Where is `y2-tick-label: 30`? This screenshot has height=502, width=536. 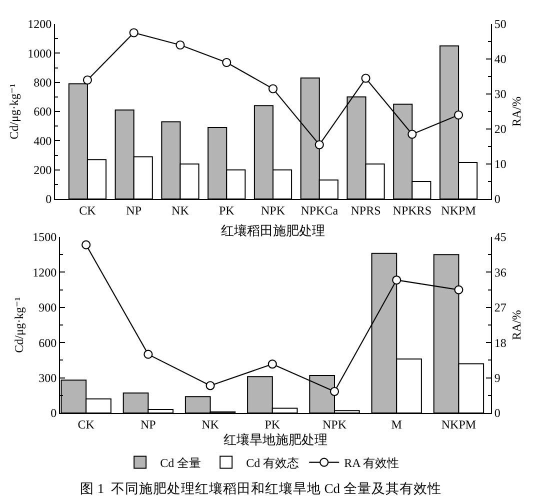 y2-tick-label: 30 is located at coordinates (500, 94).